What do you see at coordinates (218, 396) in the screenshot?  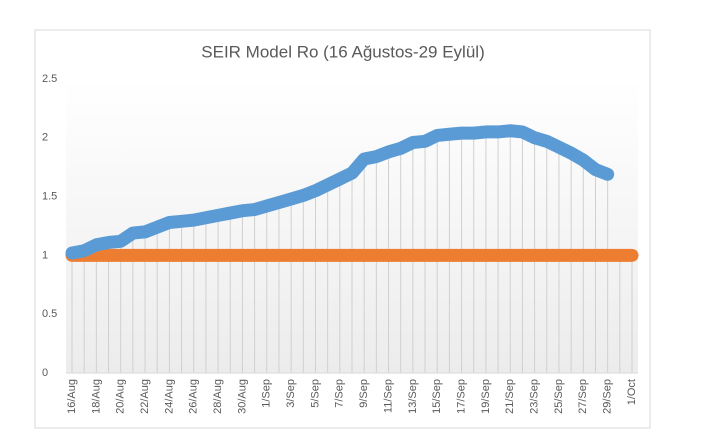 I see `x-tick-label: 28/Aug` at bounding box center [218, 396].